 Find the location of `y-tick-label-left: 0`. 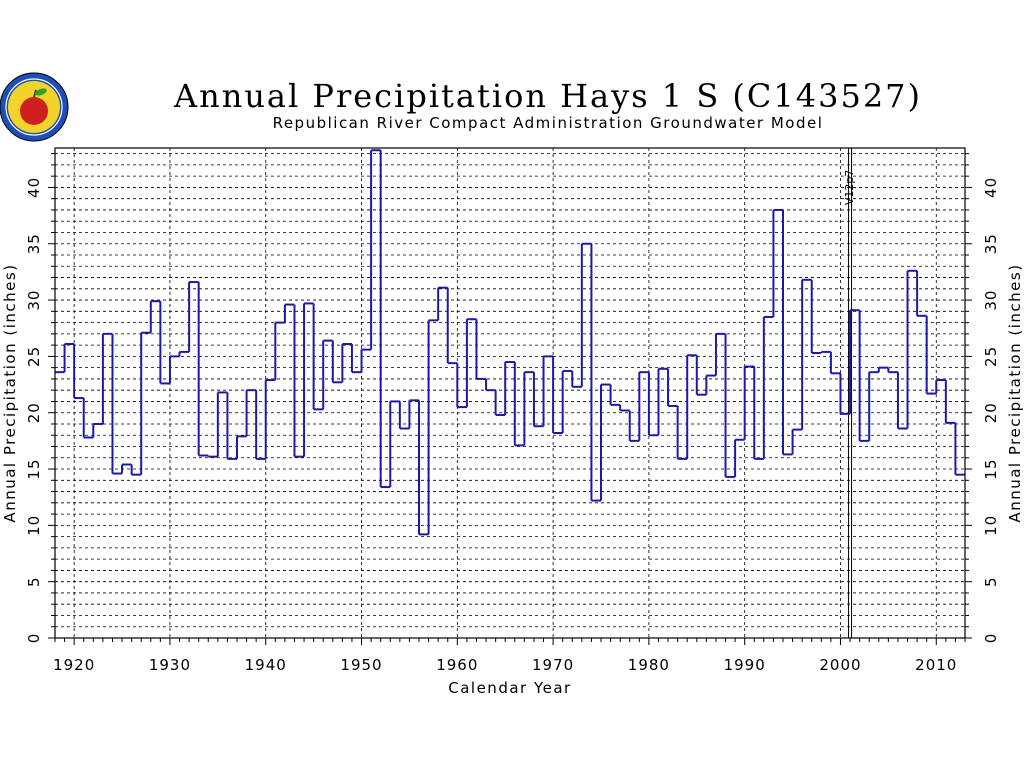

y-tick-label-left: 0 is located at coordinates (34, 638).